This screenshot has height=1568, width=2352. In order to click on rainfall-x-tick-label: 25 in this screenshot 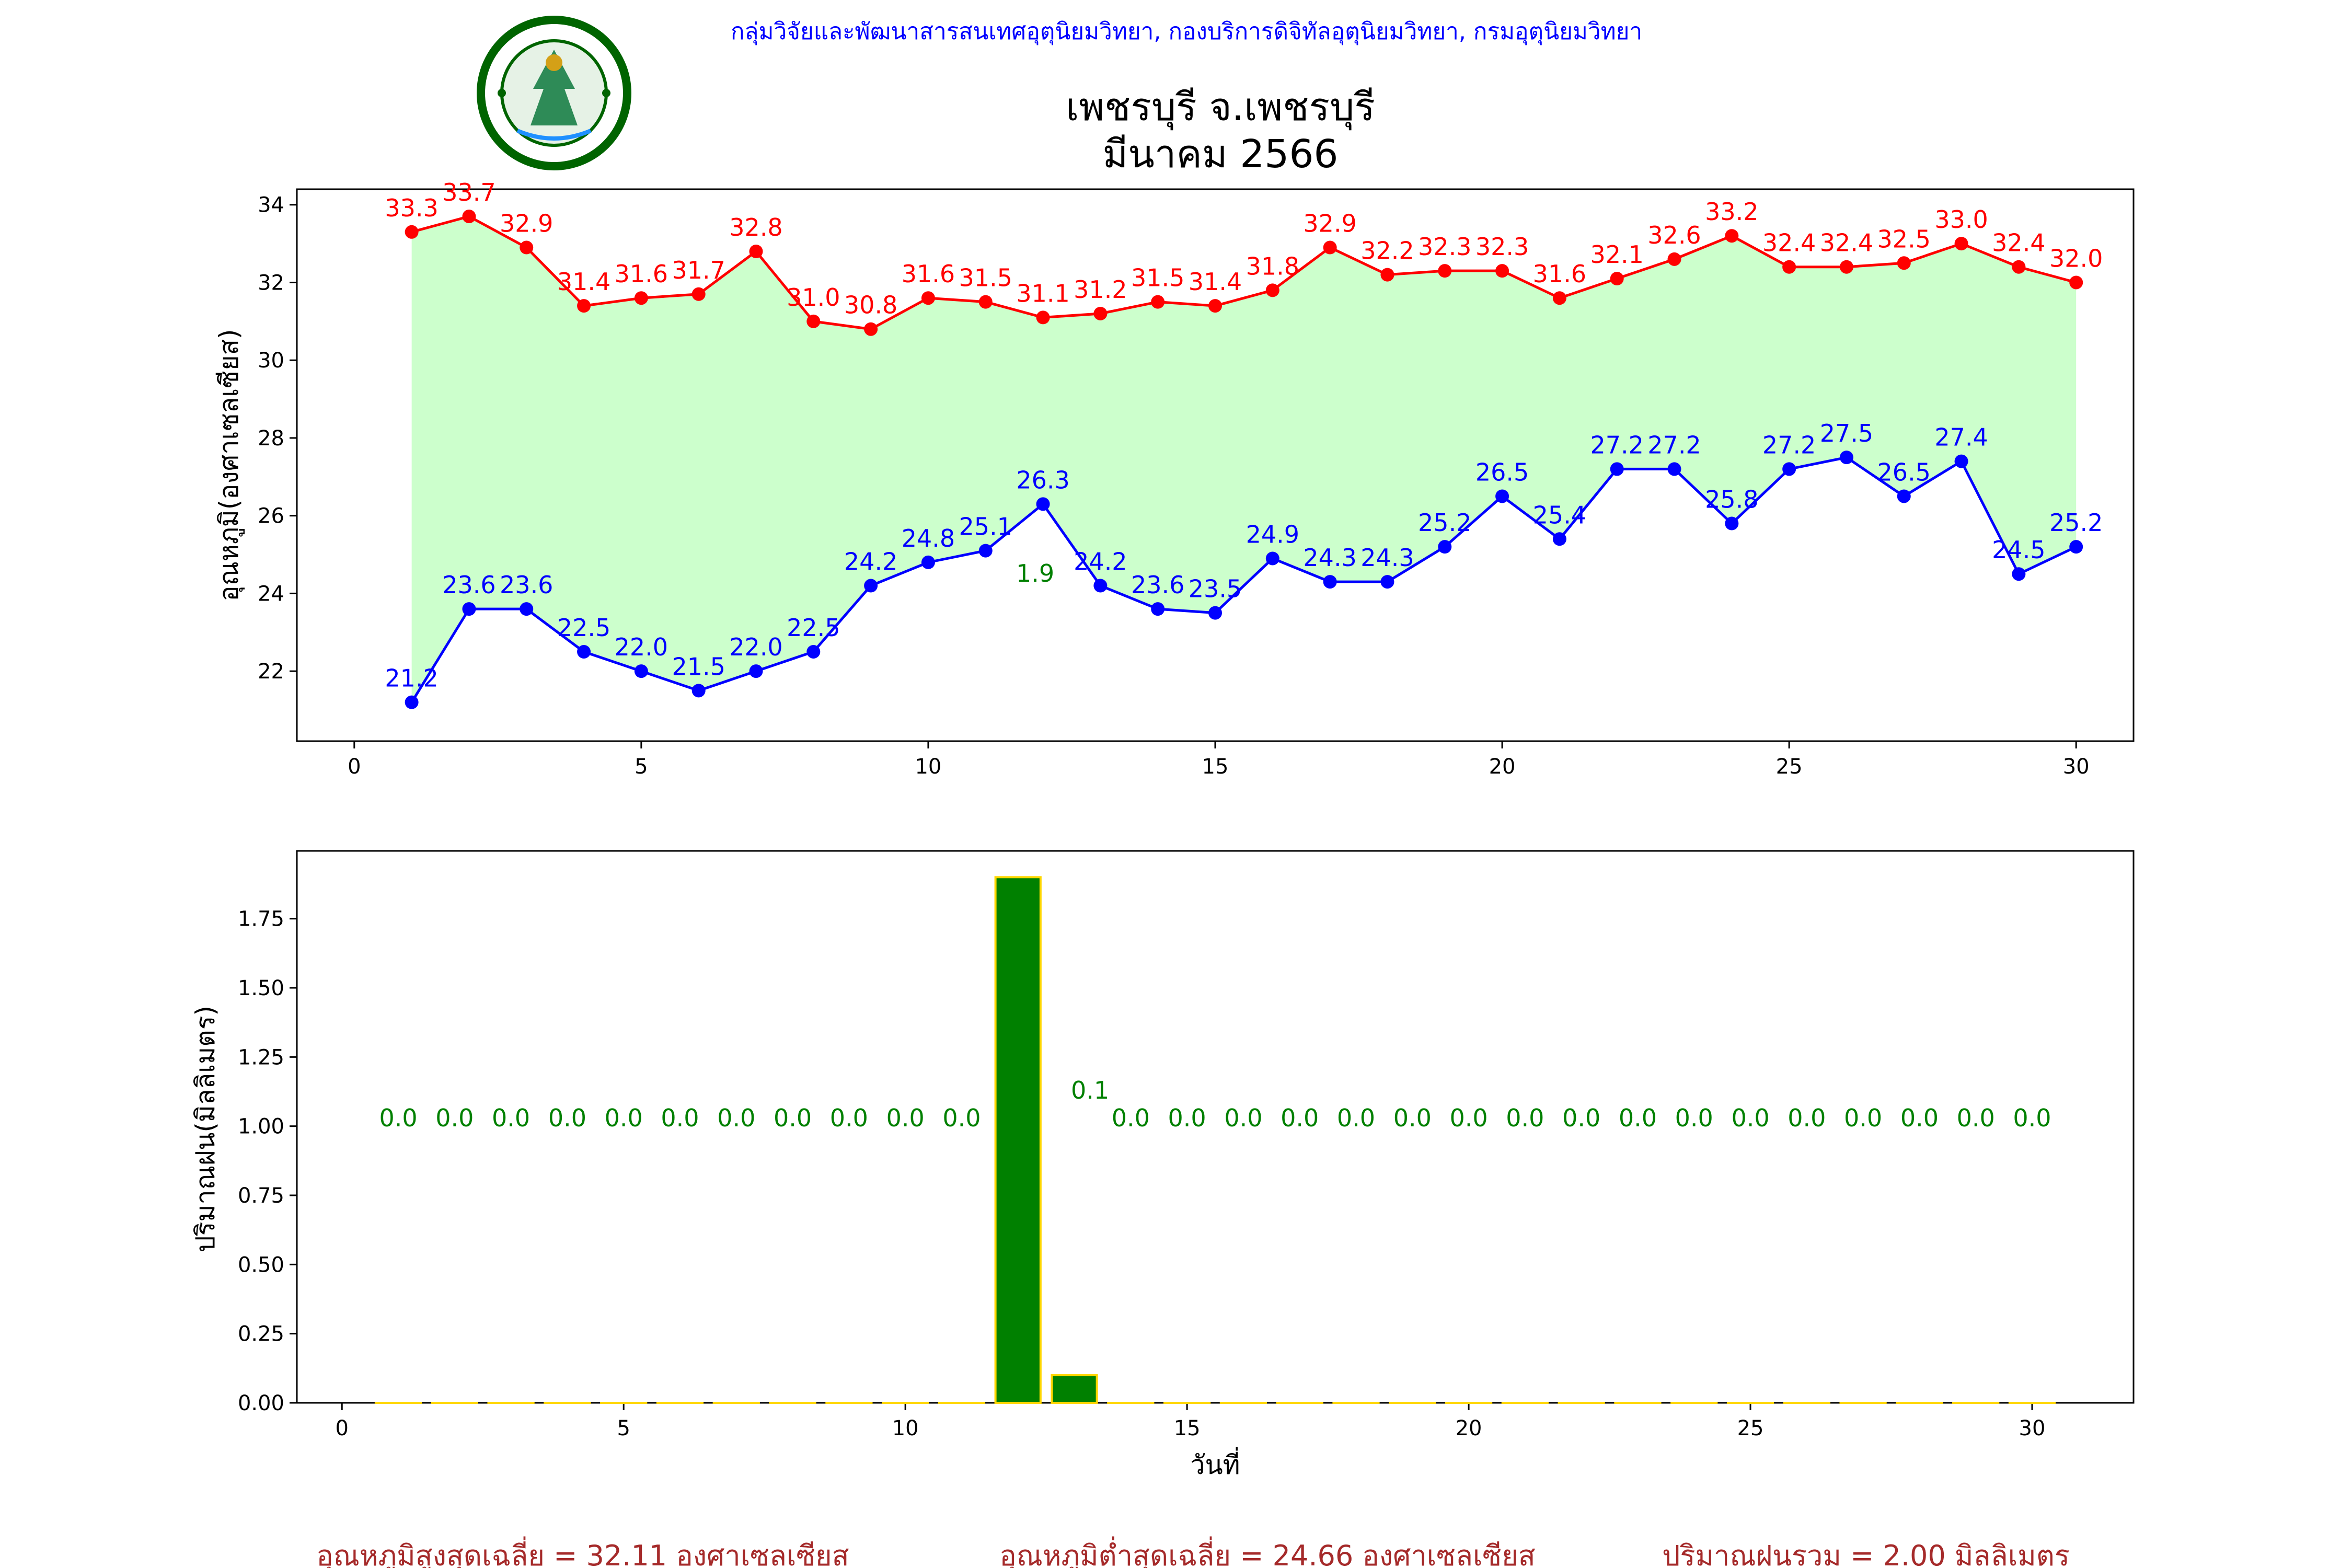, I will do `click(1750, 1428)`.